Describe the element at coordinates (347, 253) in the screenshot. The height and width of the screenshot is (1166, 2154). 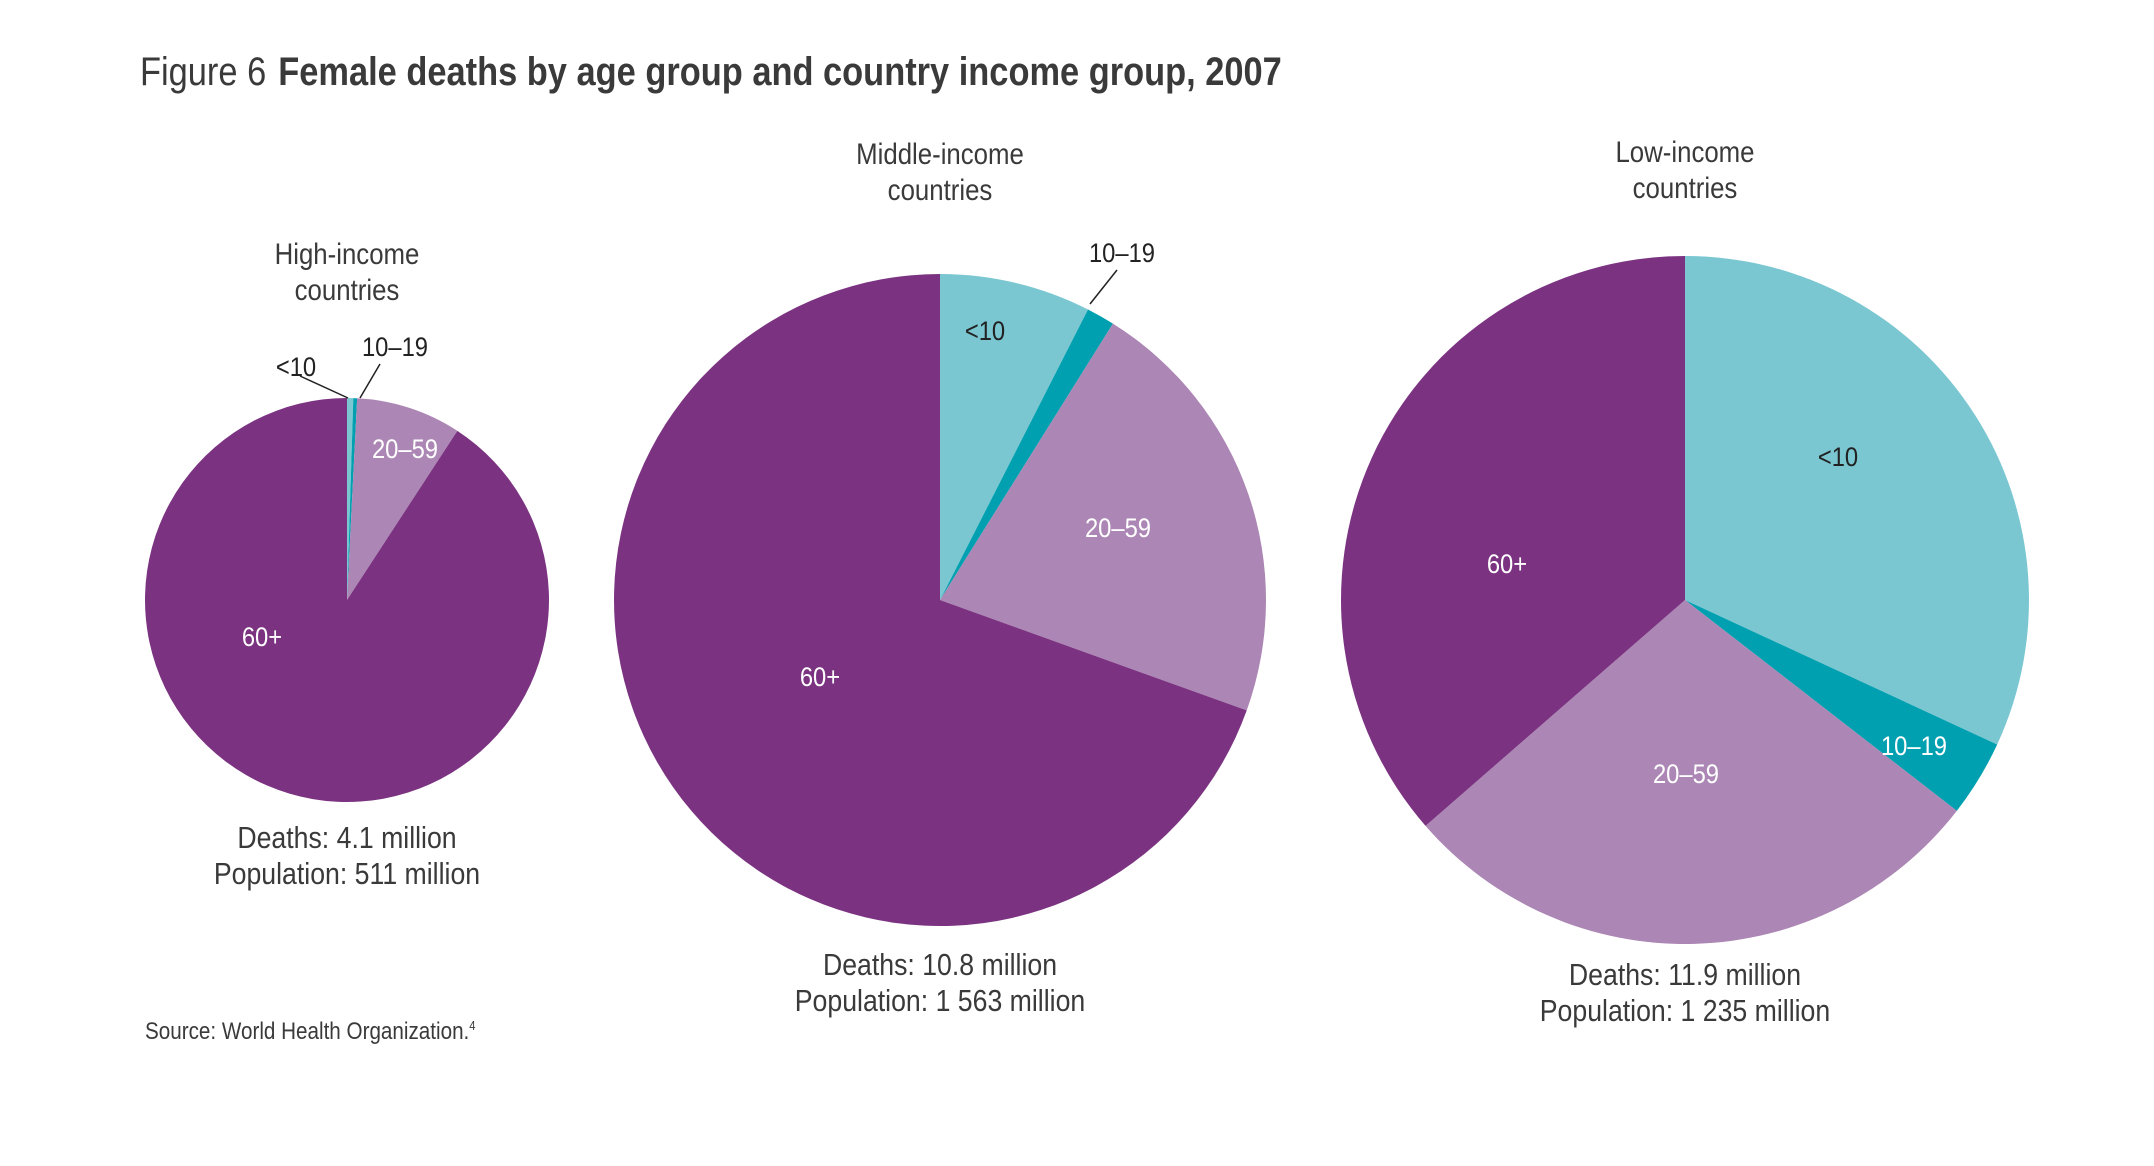
I see `pie-0-title-line-0: High-income` at that location.